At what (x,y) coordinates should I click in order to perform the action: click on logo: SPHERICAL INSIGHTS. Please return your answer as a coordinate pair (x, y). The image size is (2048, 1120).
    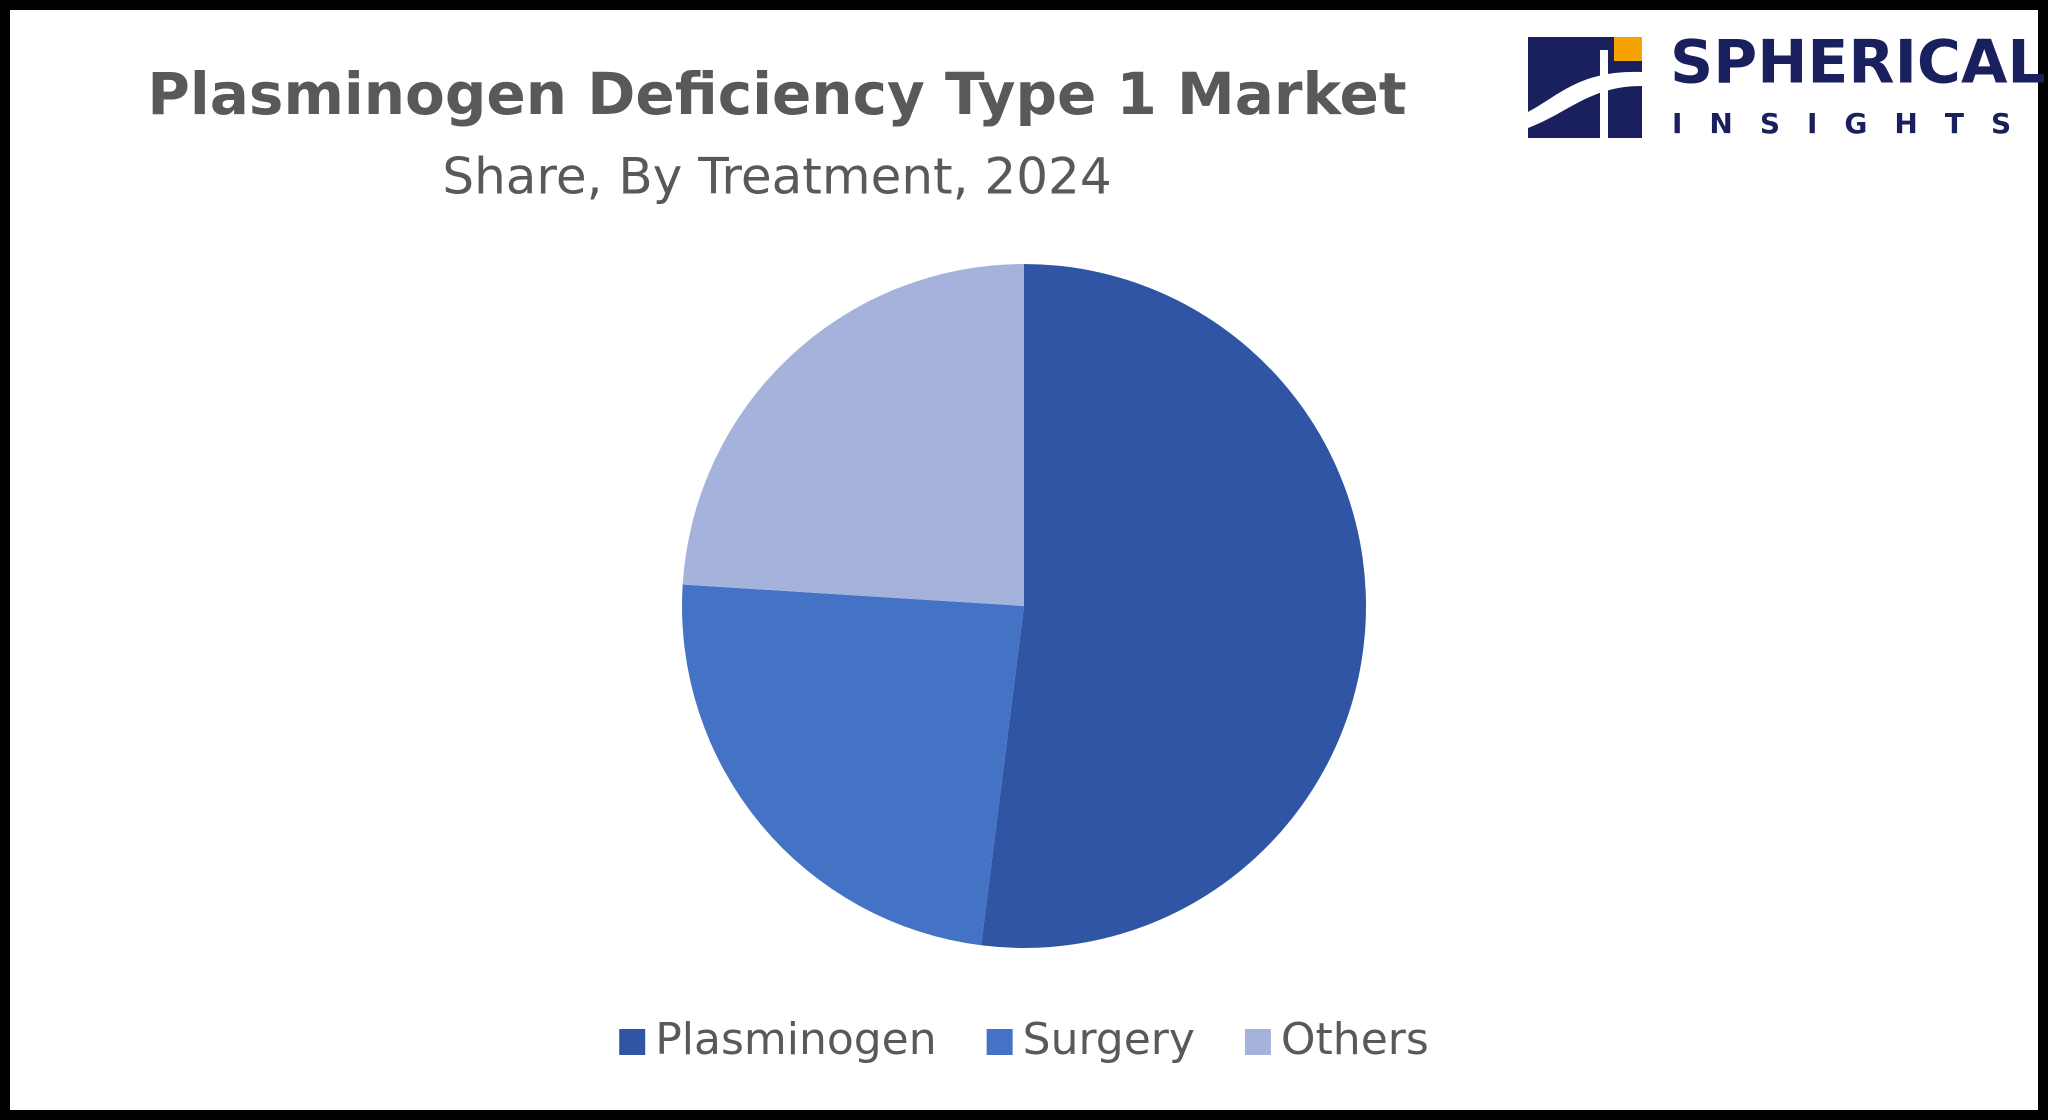
    Looking at the image, I should click on (1787, 84).